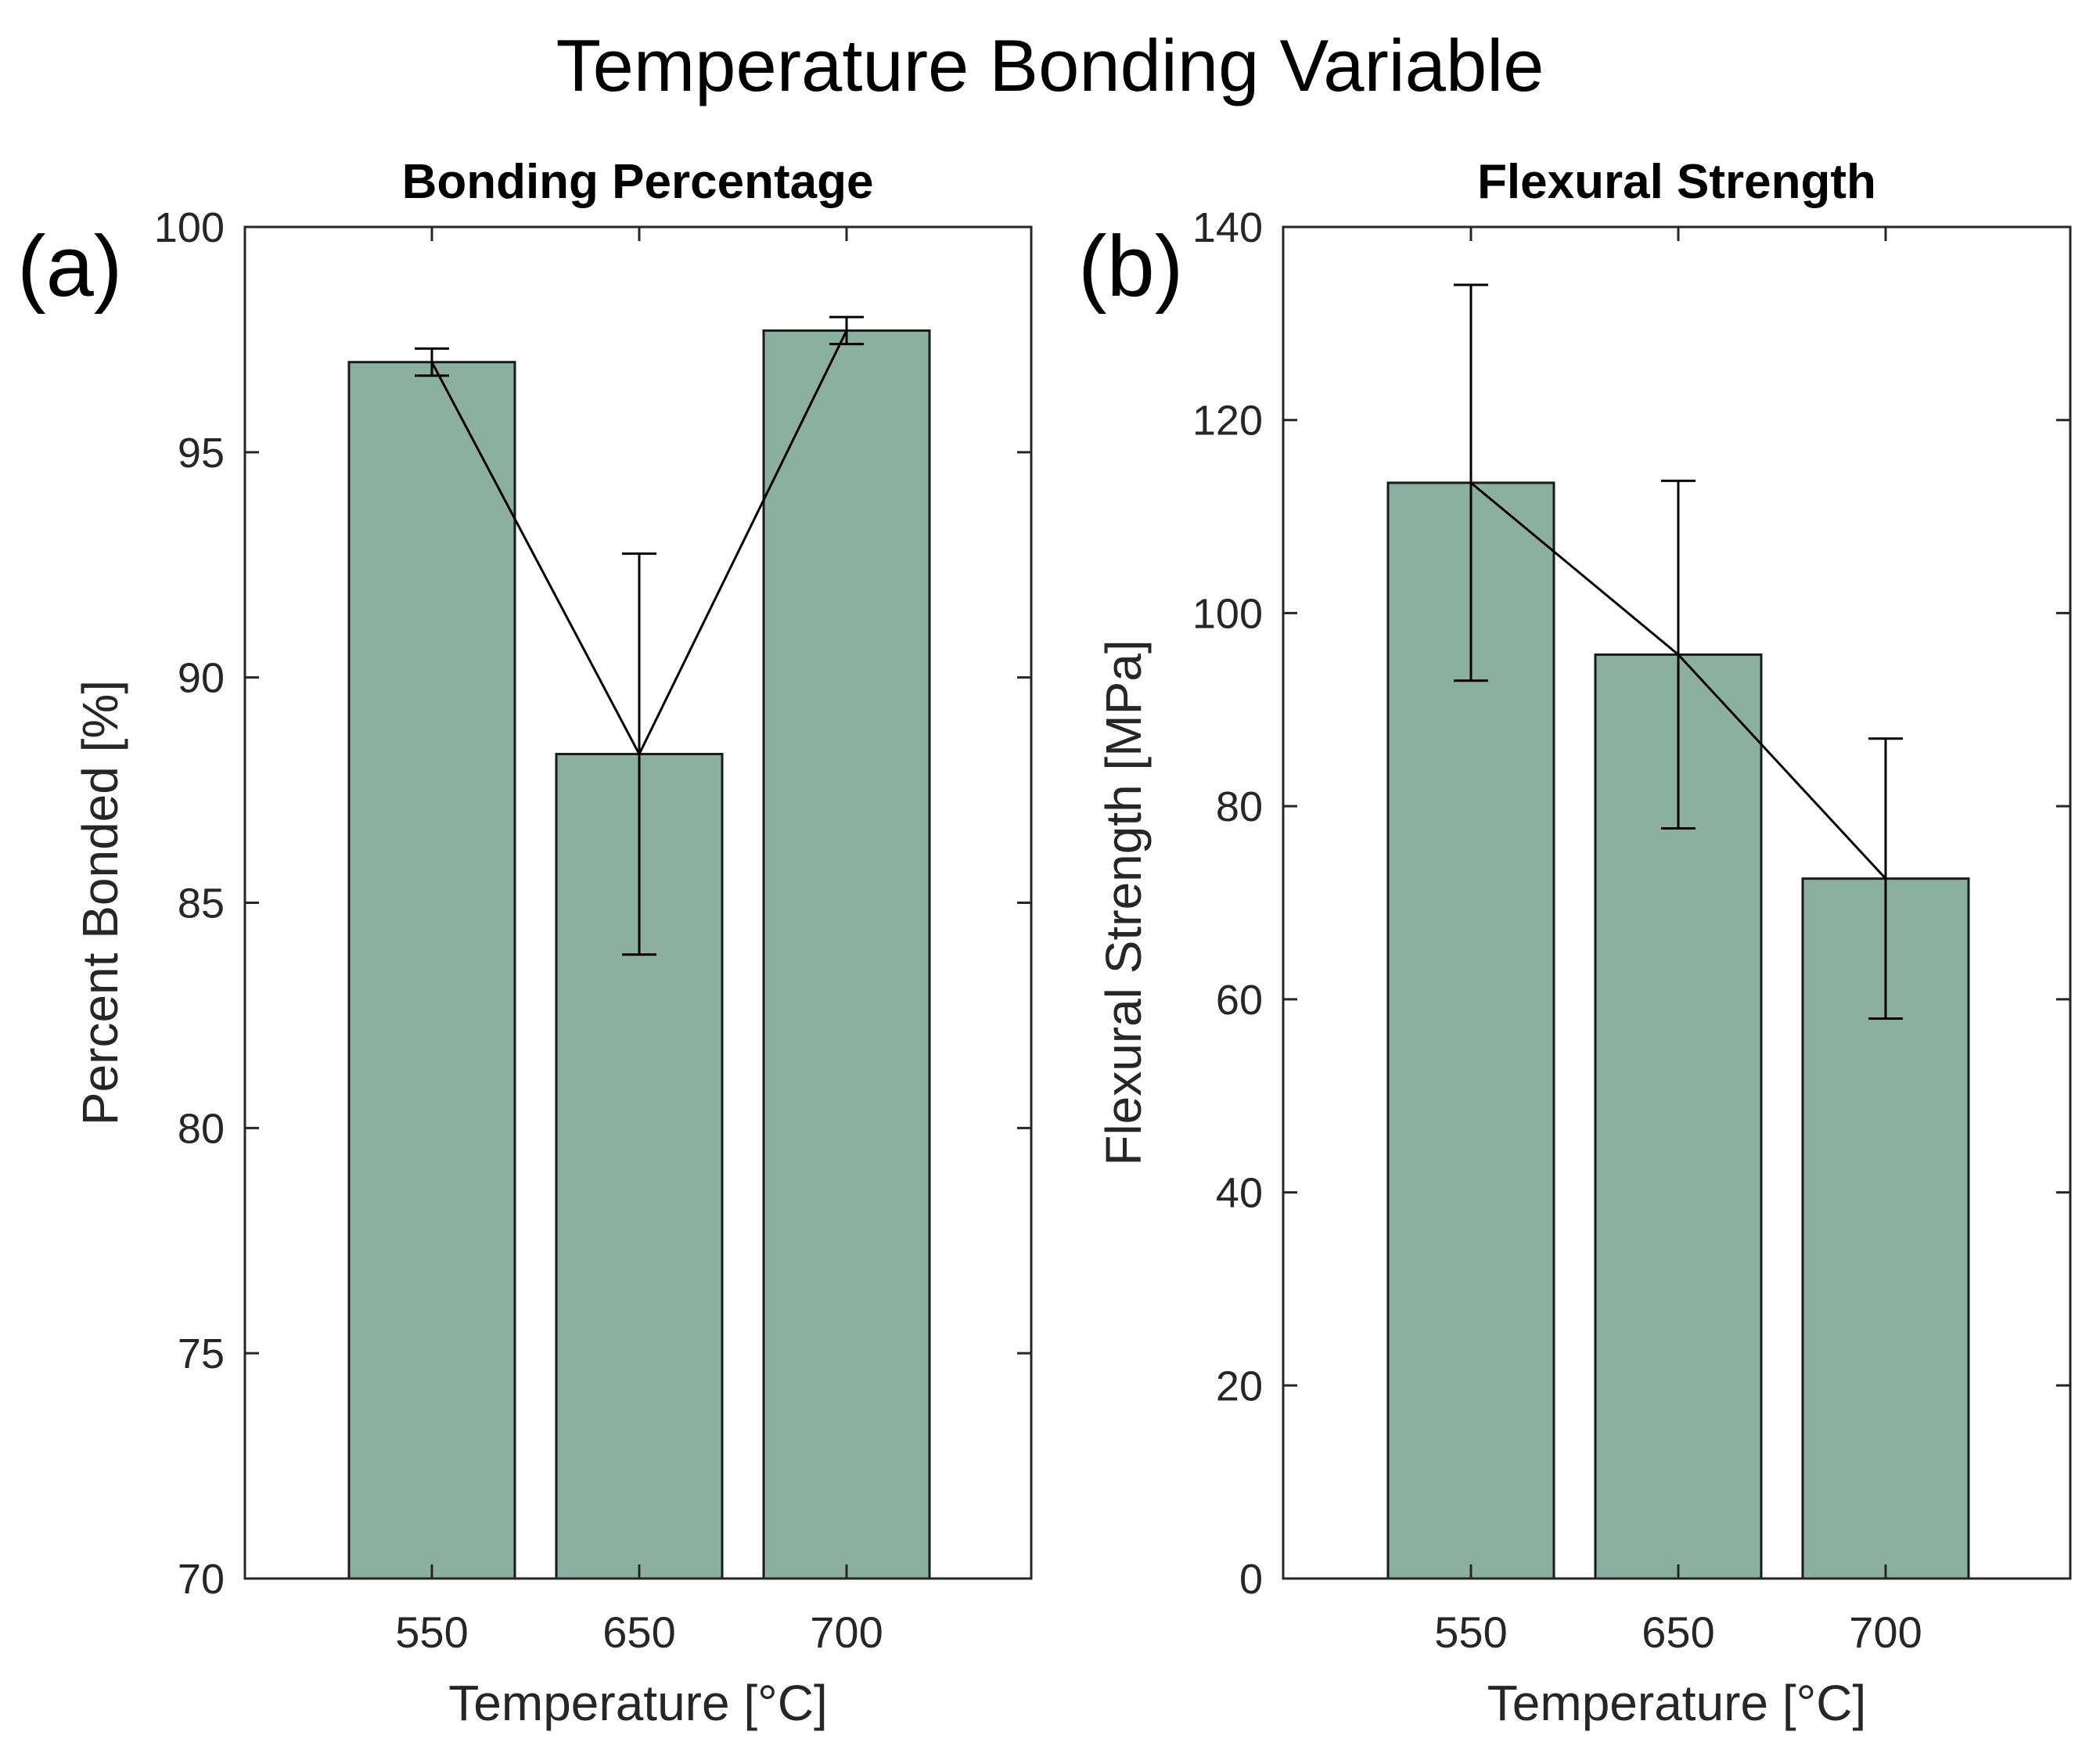  What do you see at coordinates (1239, 1193) in the screenshot?
I see `y-tick-label: 40` at bounding box center [1239, 1193].